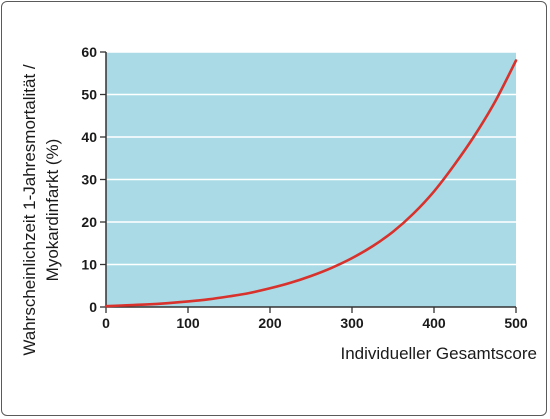 This screenshot has width=550, height=419. I want to click on y-tick-label-20: 20, so click(89, 222).